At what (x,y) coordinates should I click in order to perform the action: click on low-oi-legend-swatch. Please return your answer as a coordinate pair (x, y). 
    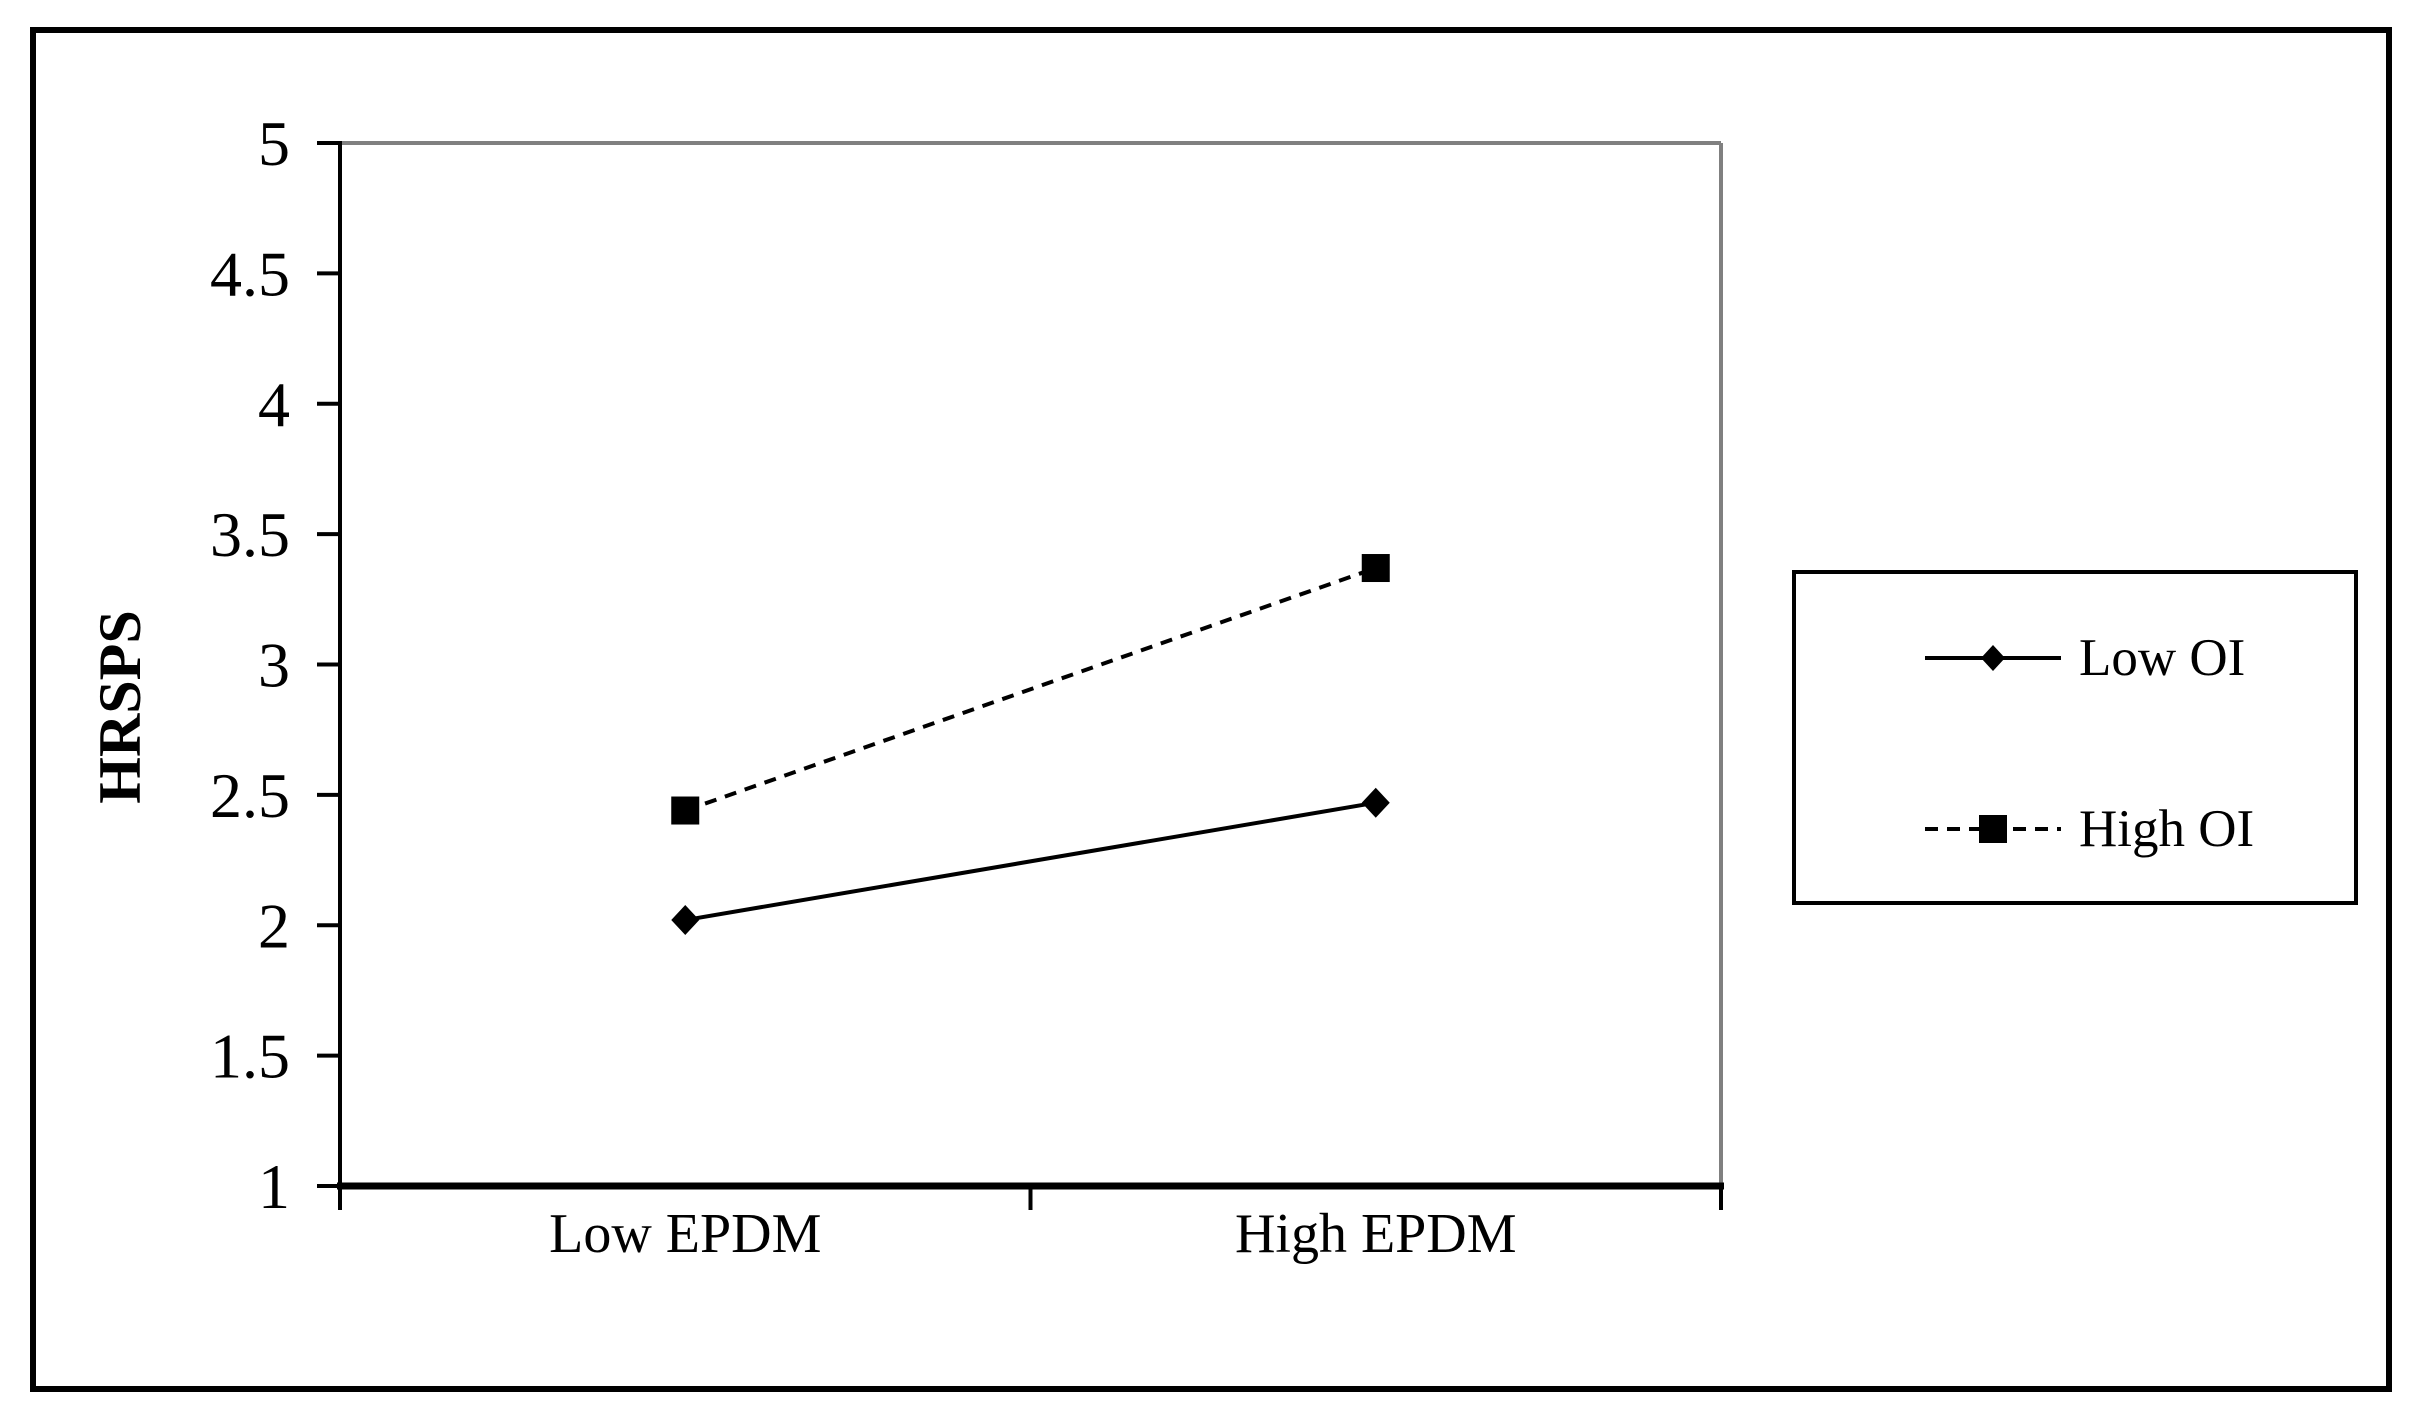
    Looking at the image, I should click on (1993, 658).